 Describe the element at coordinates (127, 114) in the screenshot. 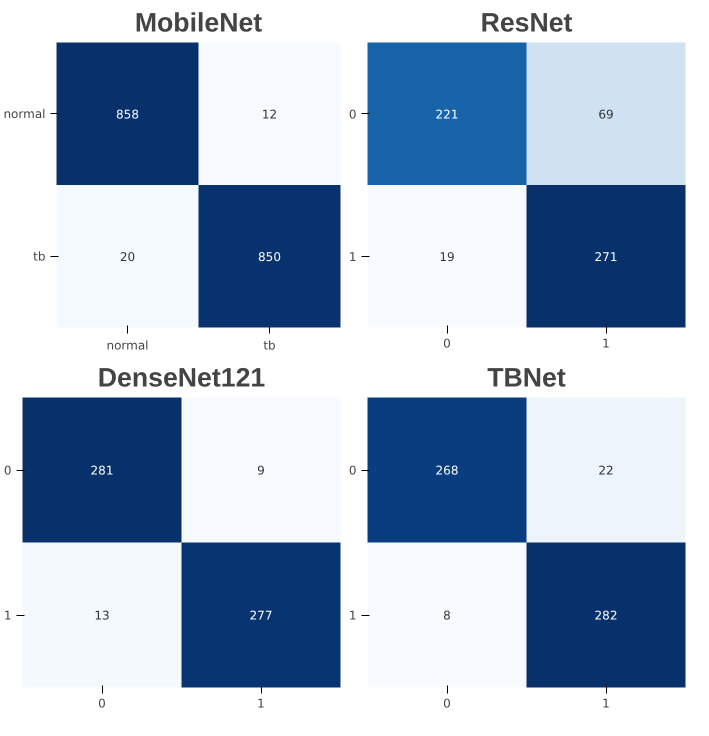

I see `data-label: 858` at that location.